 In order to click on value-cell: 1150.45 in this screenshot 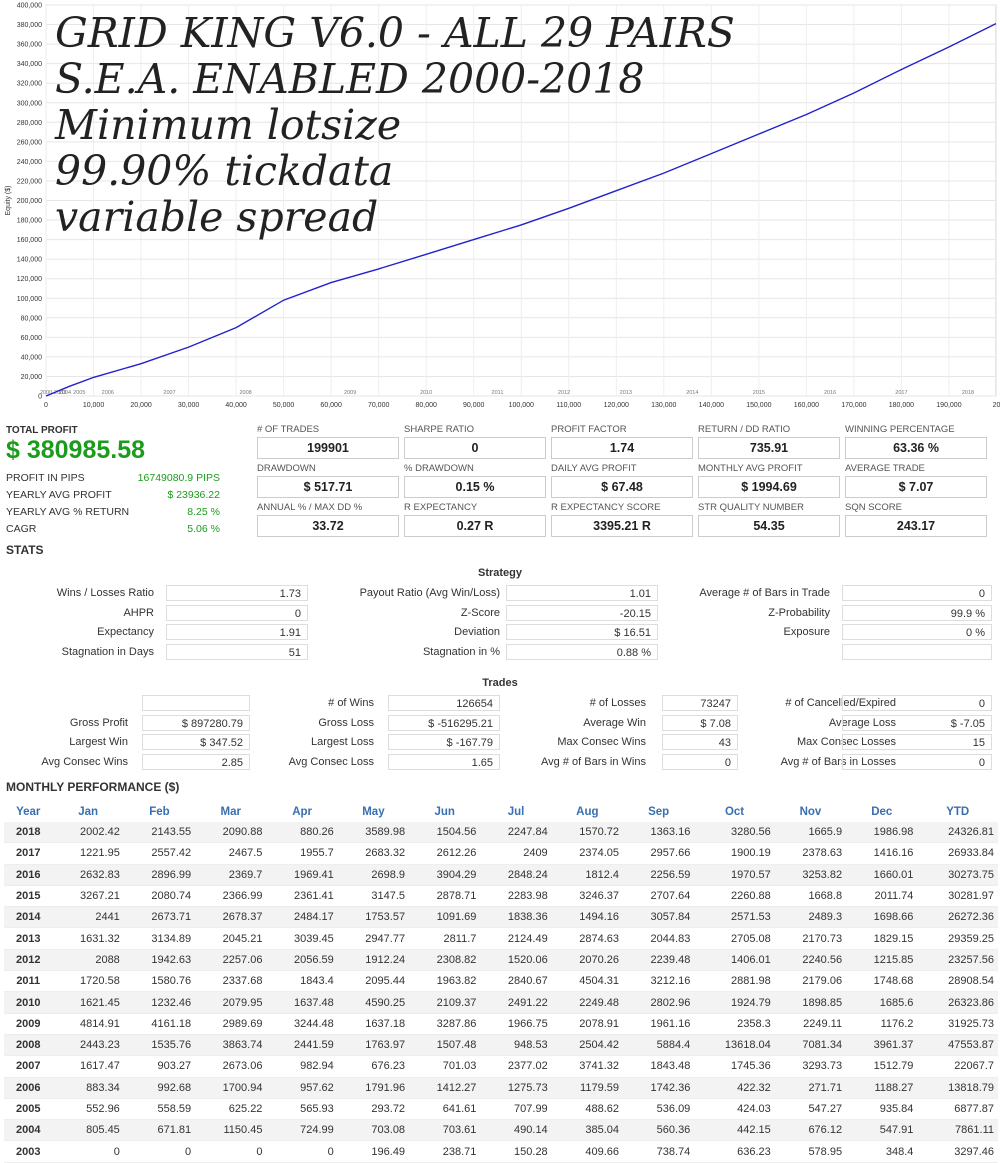, I will do `click(231, 1130)`.